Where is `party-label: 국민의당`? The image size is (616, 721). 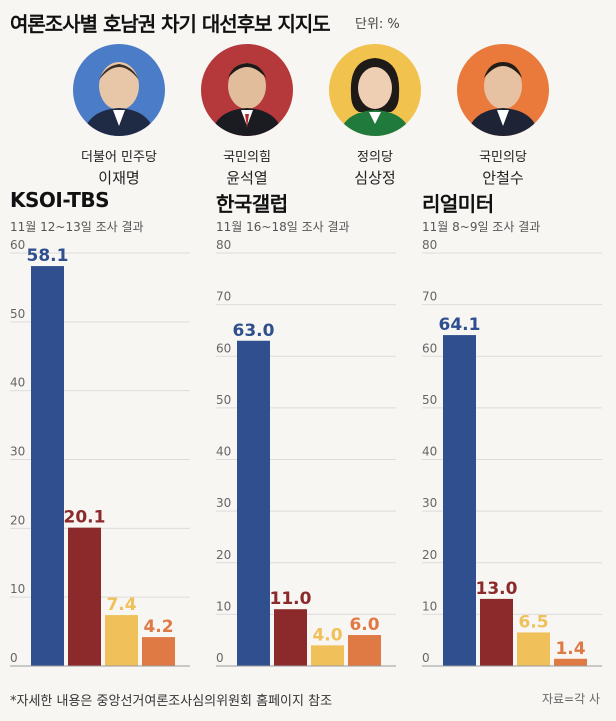
party-label: 국민의당 is located at coordinates (503, 157).